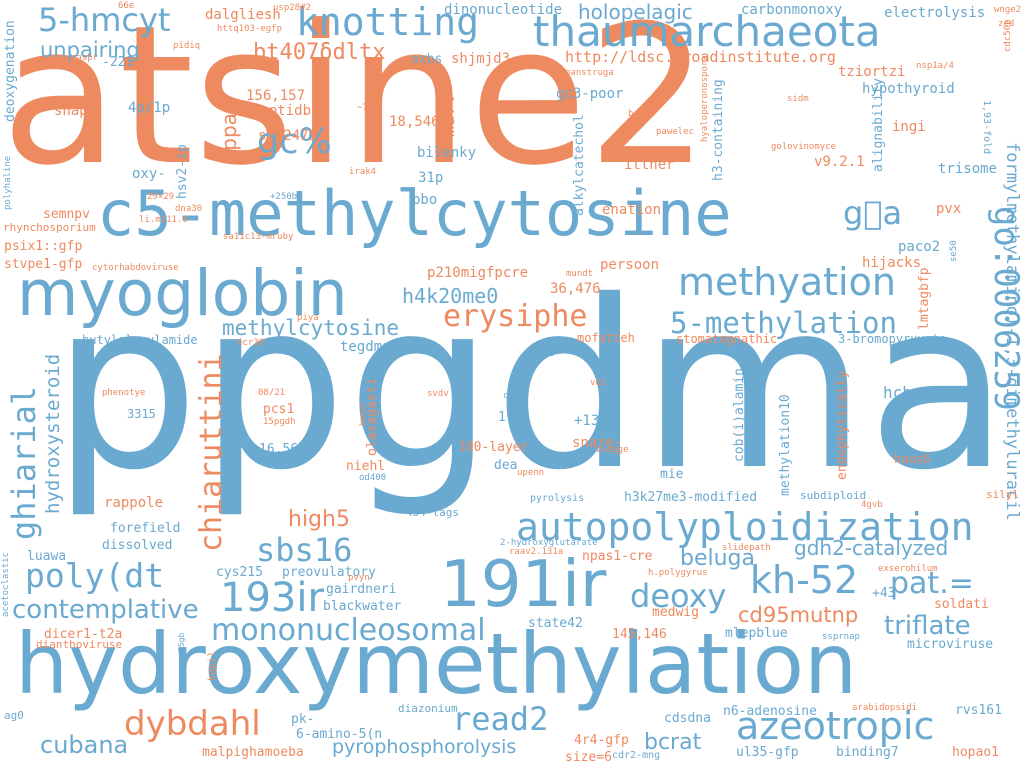  What do you see at coordinates (506, 465) in the screenshot?
I see `cloud-word: dea` at bounding box center [506, 465].